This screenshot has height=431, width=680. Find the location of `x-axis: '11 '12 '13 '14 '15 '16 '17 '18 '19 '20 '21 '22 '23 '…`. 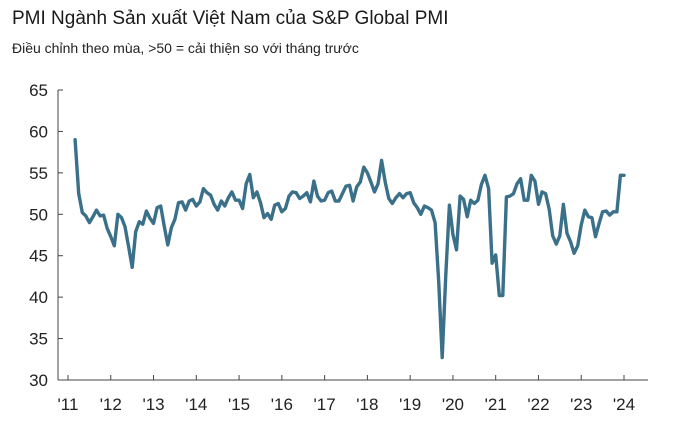

x-axis: '11 '12 '13 '14 '15 '16 '17 '18 '19 '20 '21 '22 '23 '… is located at coordinates (353, 394).